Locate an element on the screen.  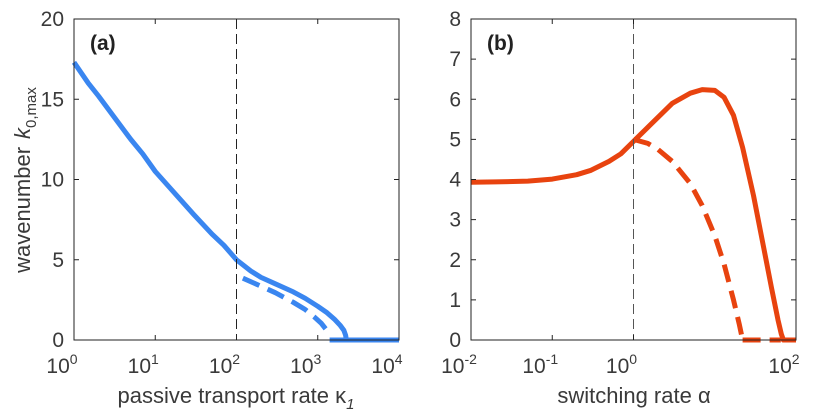
panel-b-y-tick-label: 1 is located at coordinates (455, 300).